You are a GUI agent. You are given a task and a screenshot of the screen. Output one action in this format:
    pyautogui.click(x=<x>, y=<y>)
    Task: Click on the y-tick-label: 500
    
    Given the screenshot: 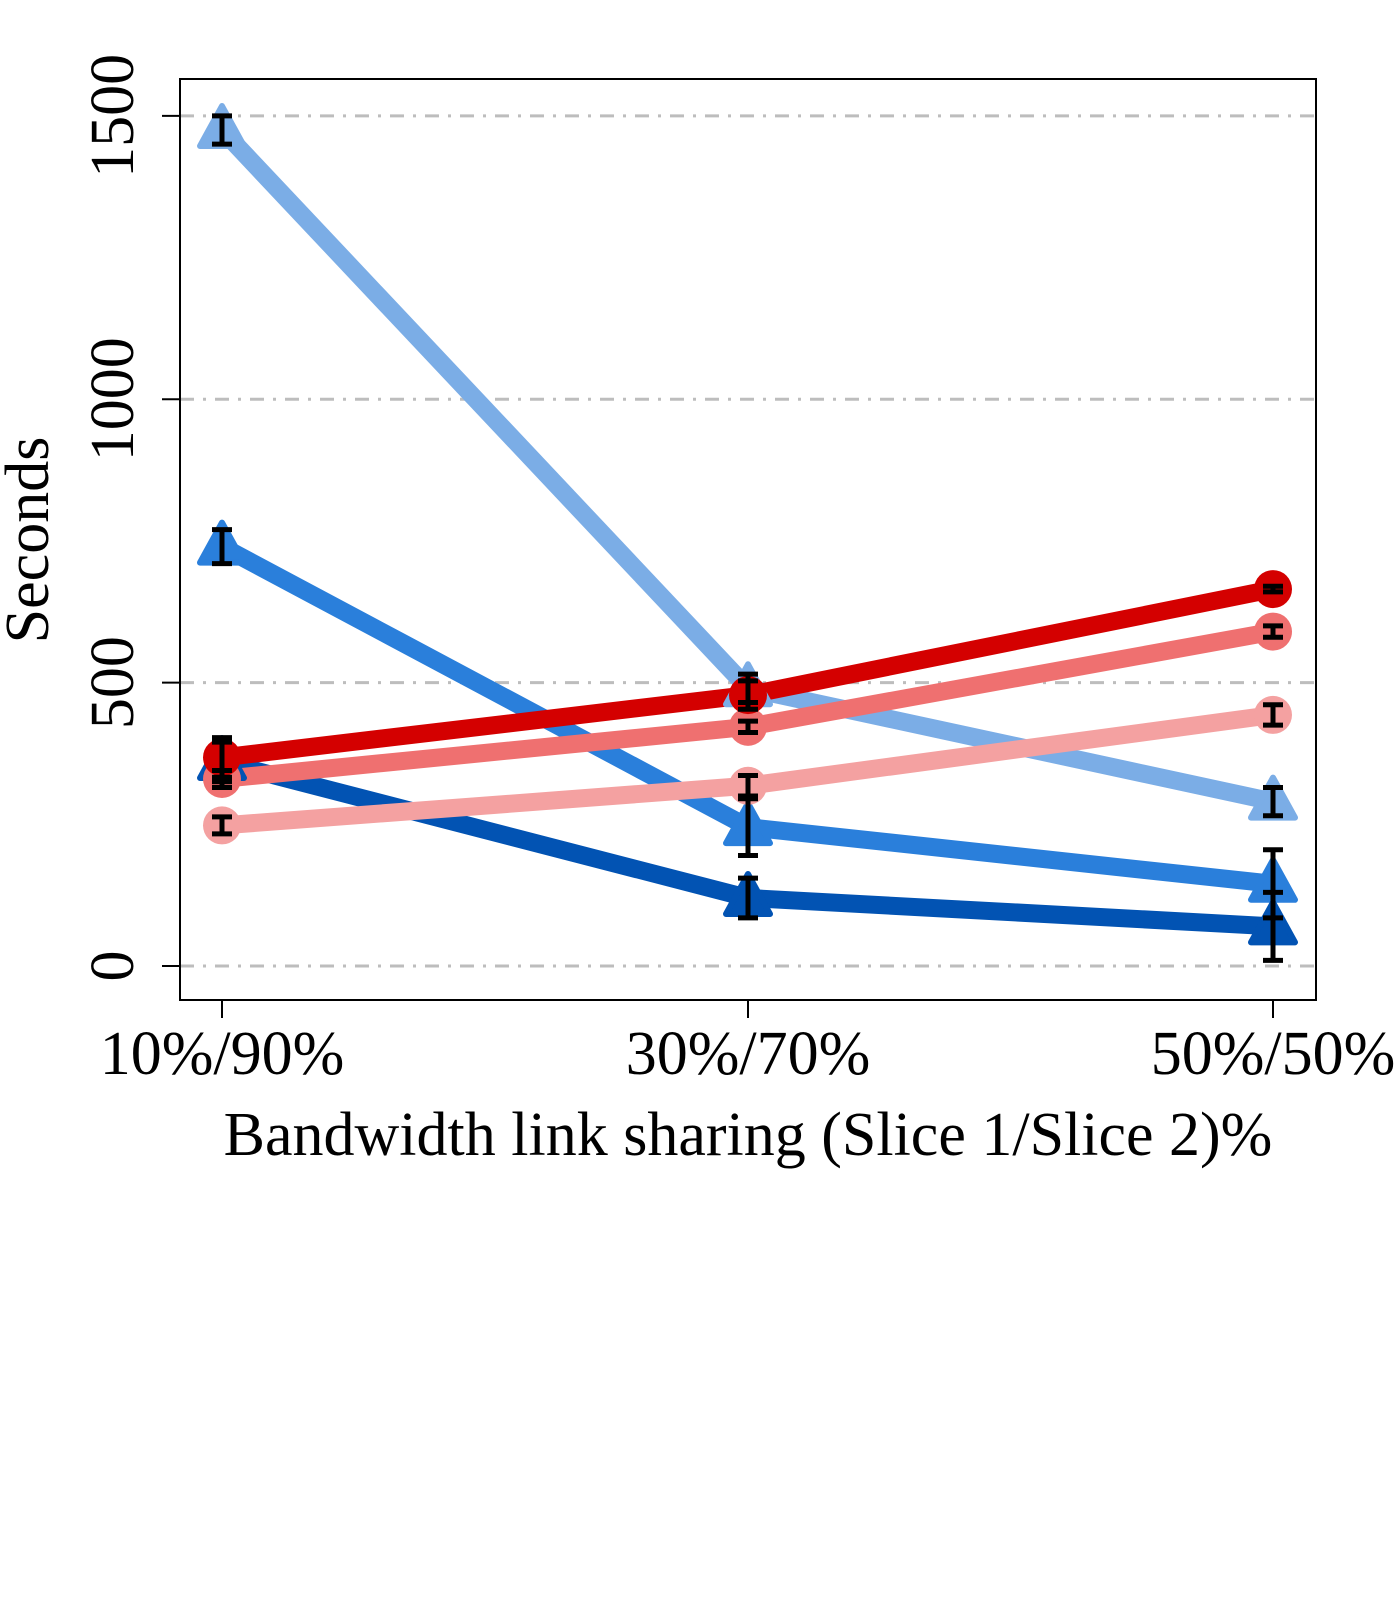 What is the action you would take?
    pyautogui.click(x=113, y=682)
    